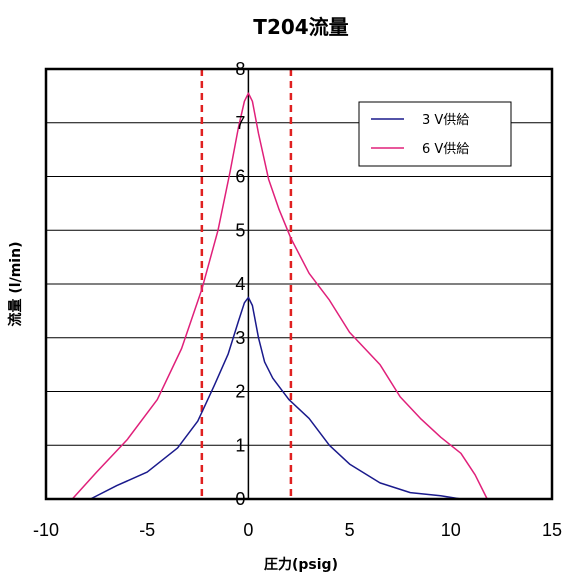  I want to click on y-tick-label-5: 5, so click(240, 230).